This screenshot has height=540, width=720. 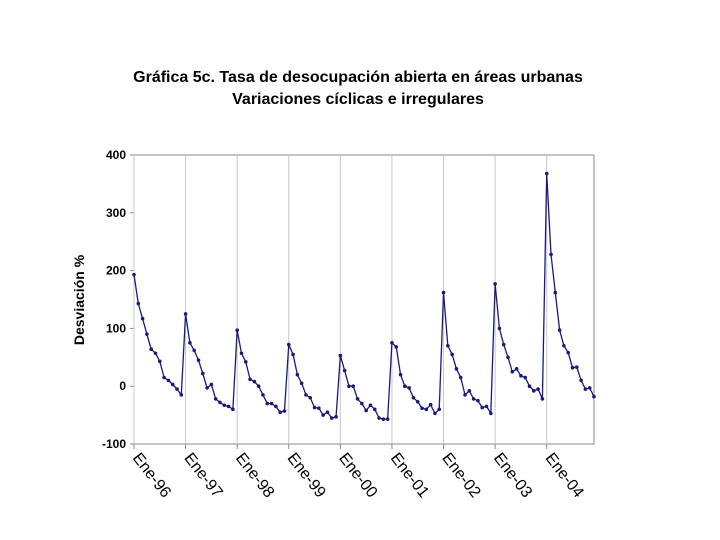 I want to click on y-tick-label: 0, so click(x=122, y=386).